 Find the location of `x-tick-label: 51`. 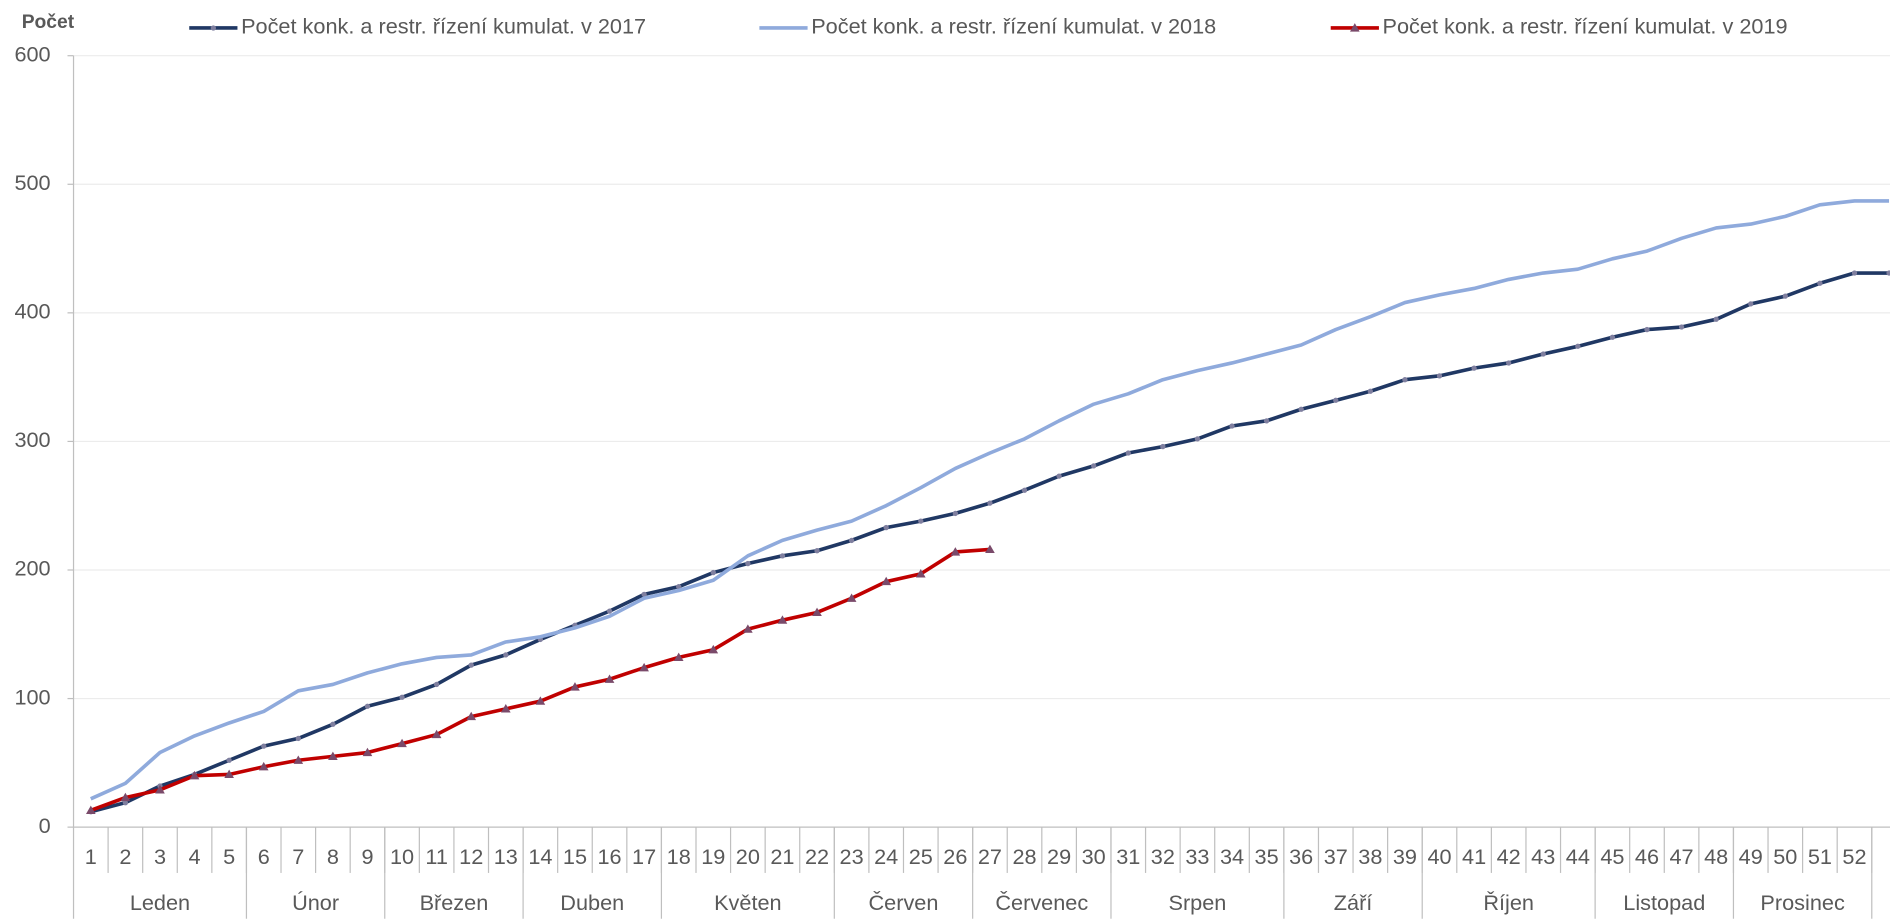

x-tick-label: 51 is located at coordinates (1820, 856).